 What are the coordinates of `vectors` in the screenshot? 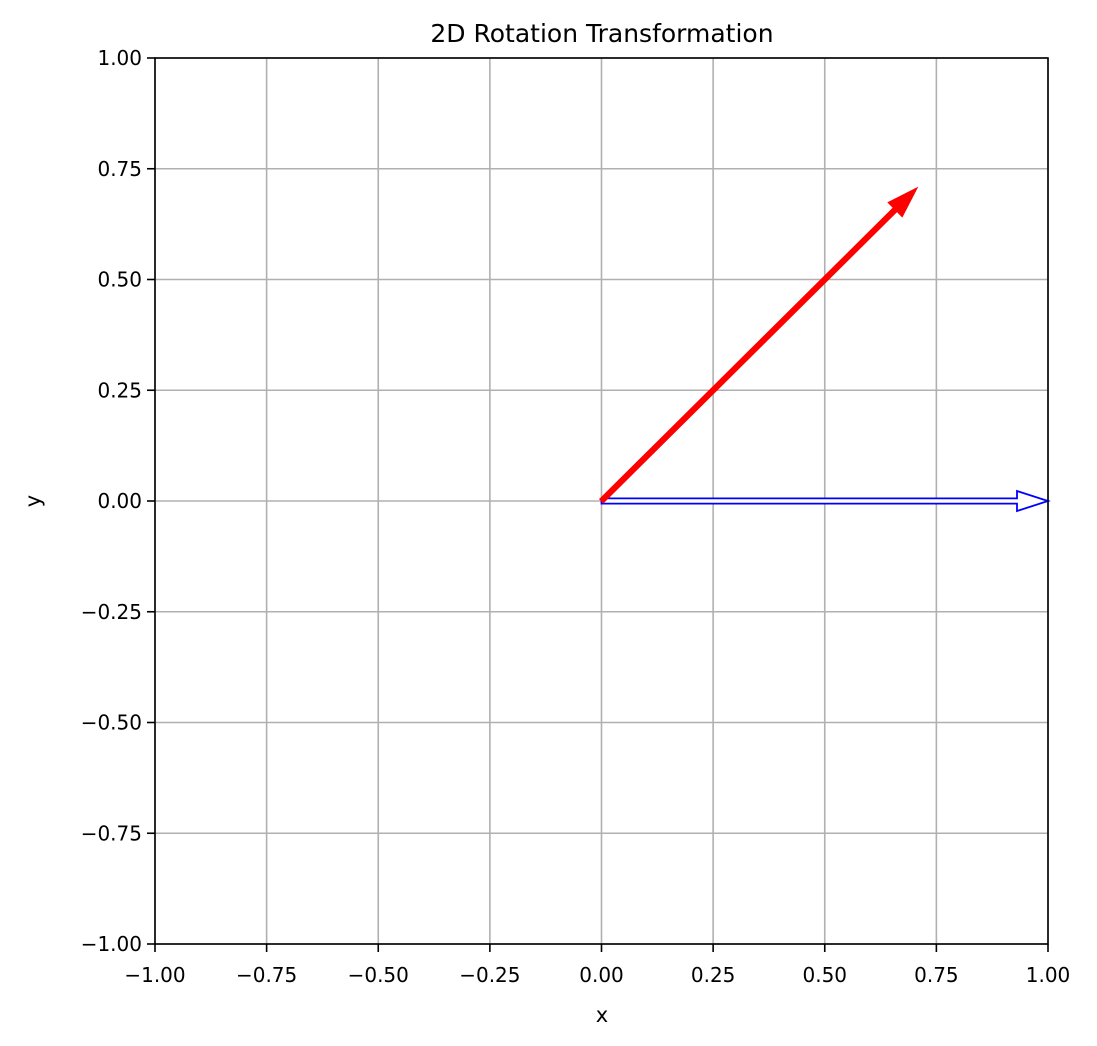 It's located at (824, 349).